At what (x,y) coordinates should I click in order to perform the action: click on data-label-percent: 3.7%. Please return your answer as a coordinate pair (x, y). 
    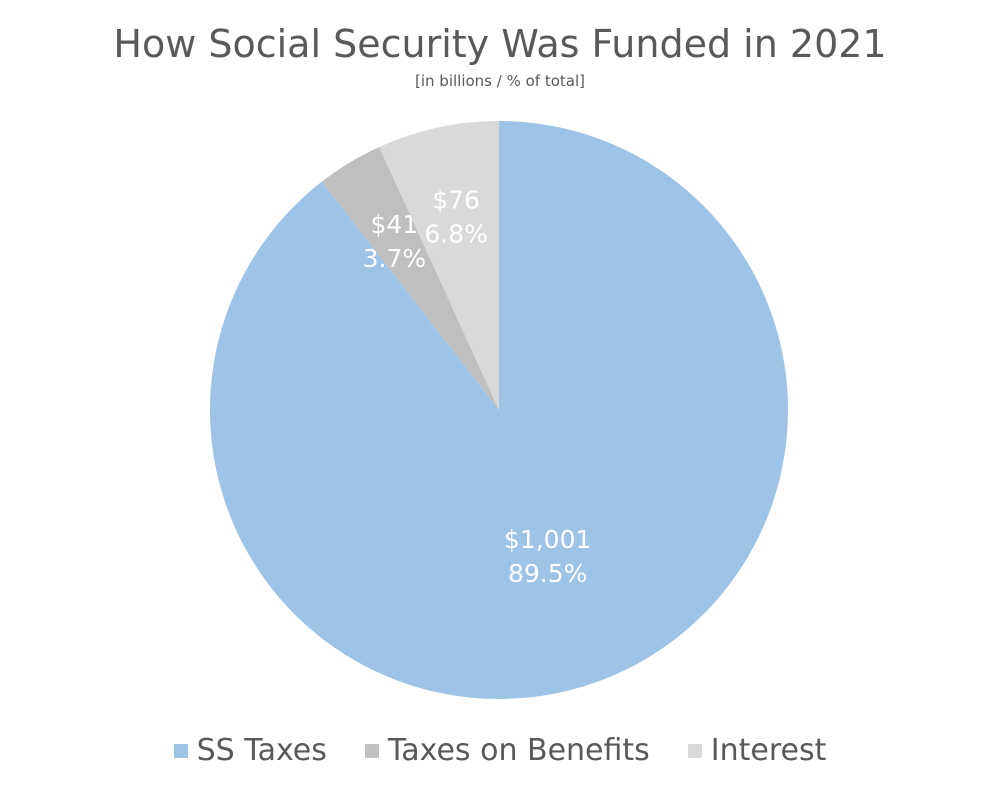
    Looking at the image, I should click on (395, 258).